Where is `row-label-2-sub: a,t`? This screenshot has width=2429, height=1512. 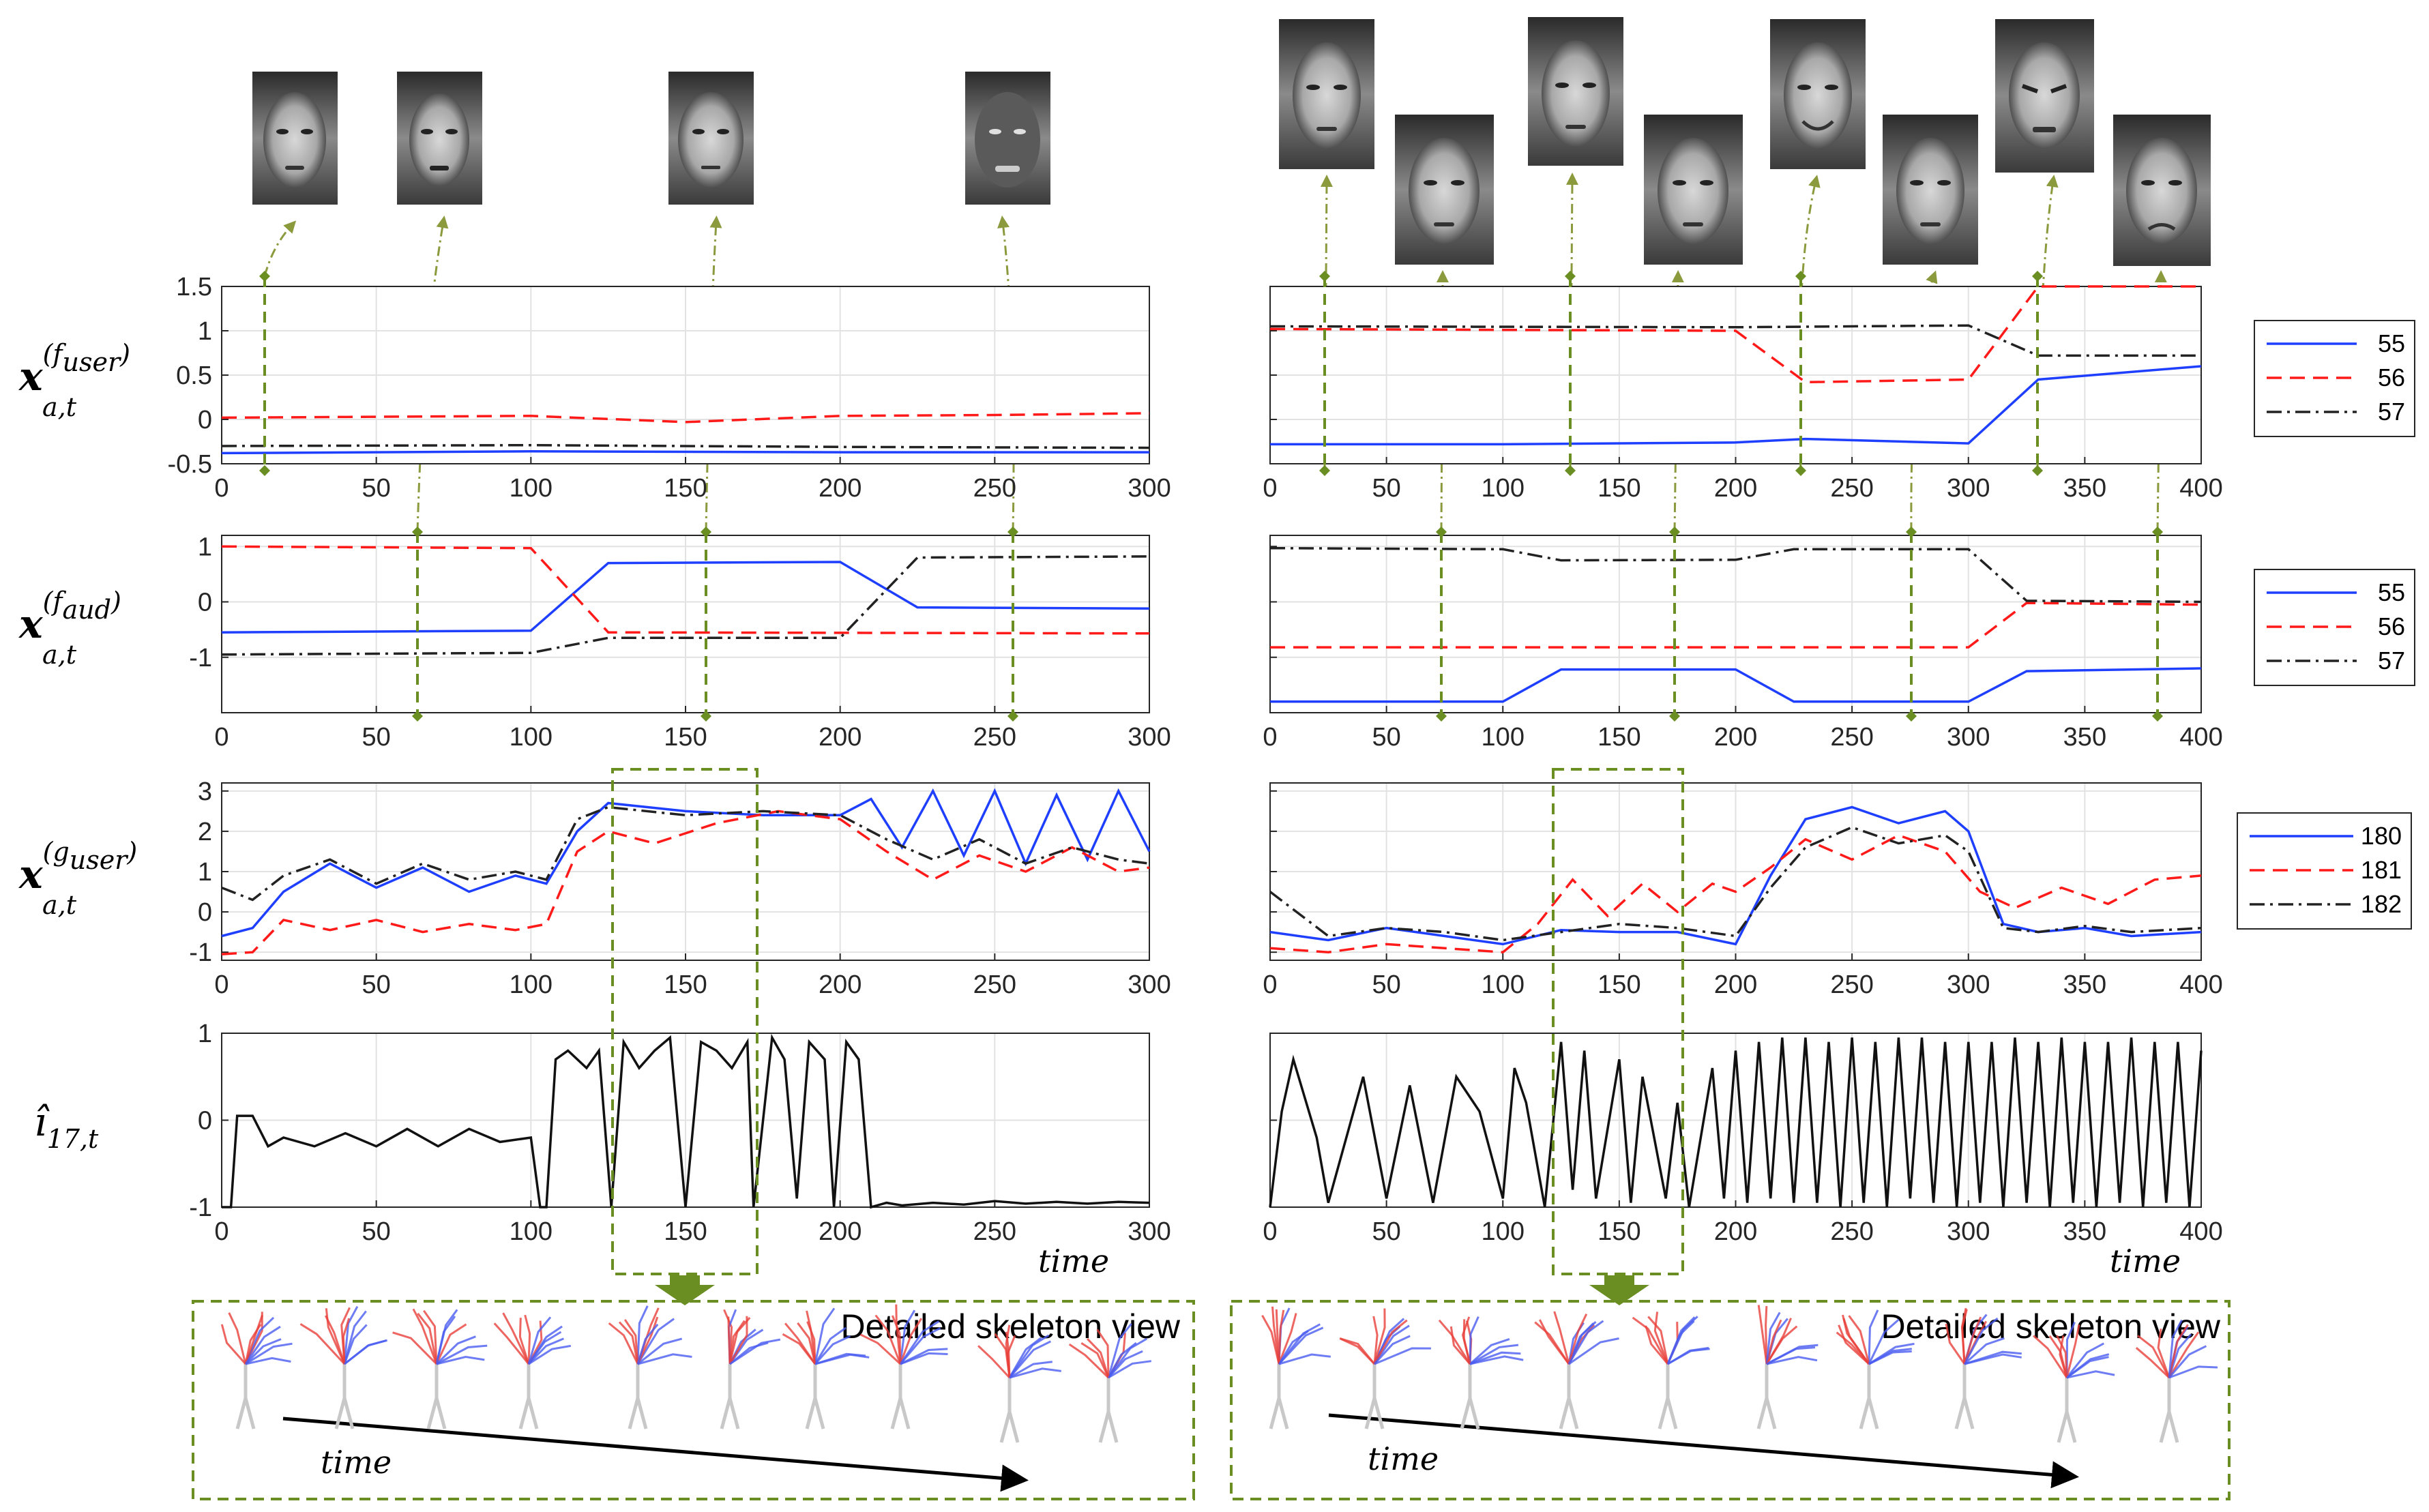 row-label-2-sub: a,t is located at coordinates (60, 655).